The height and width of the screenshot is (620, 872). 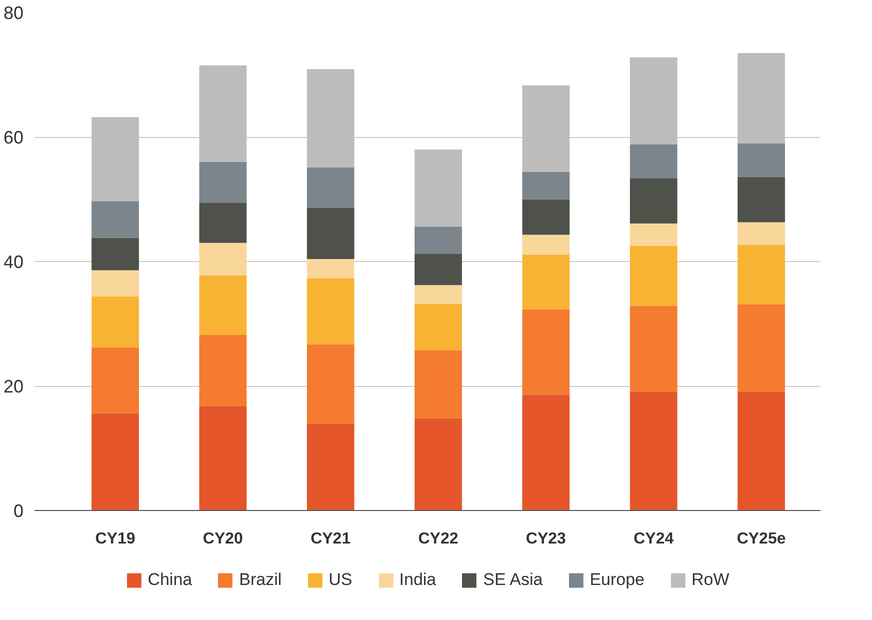 What do you see at coordinates (546, 539) in the screenshot?
I see `x-tick-label: CY23` at bounding box center [546, 539].